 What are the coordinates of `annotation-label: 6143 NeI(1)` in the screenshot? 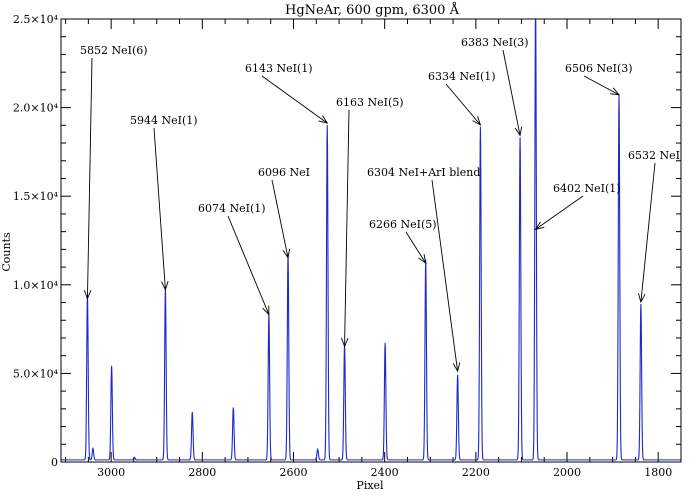 It's located at (279, 68).